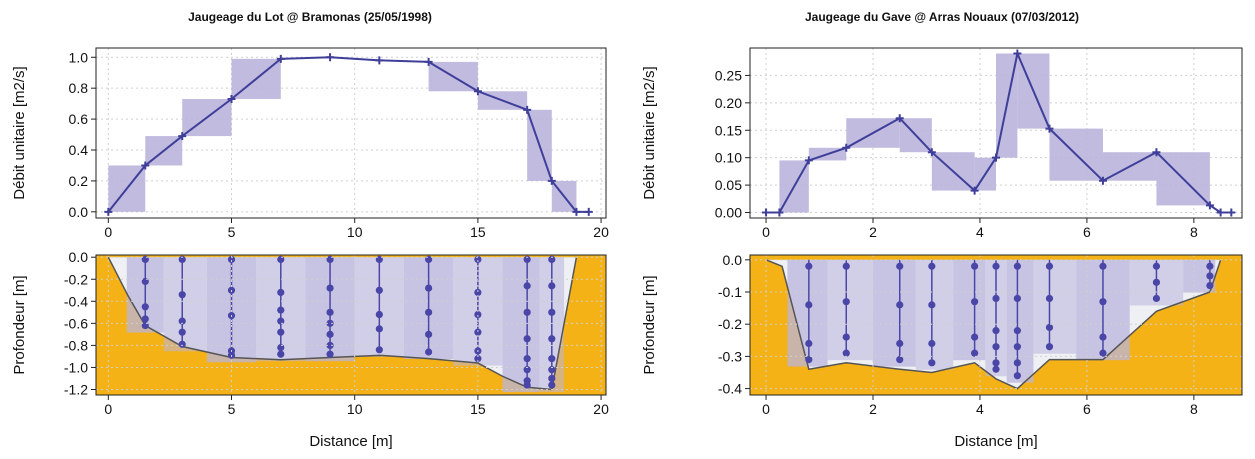 The height and width of the screenshot is (459, 1255). I want to click on x-tick-label: 10, so click(355, 232).